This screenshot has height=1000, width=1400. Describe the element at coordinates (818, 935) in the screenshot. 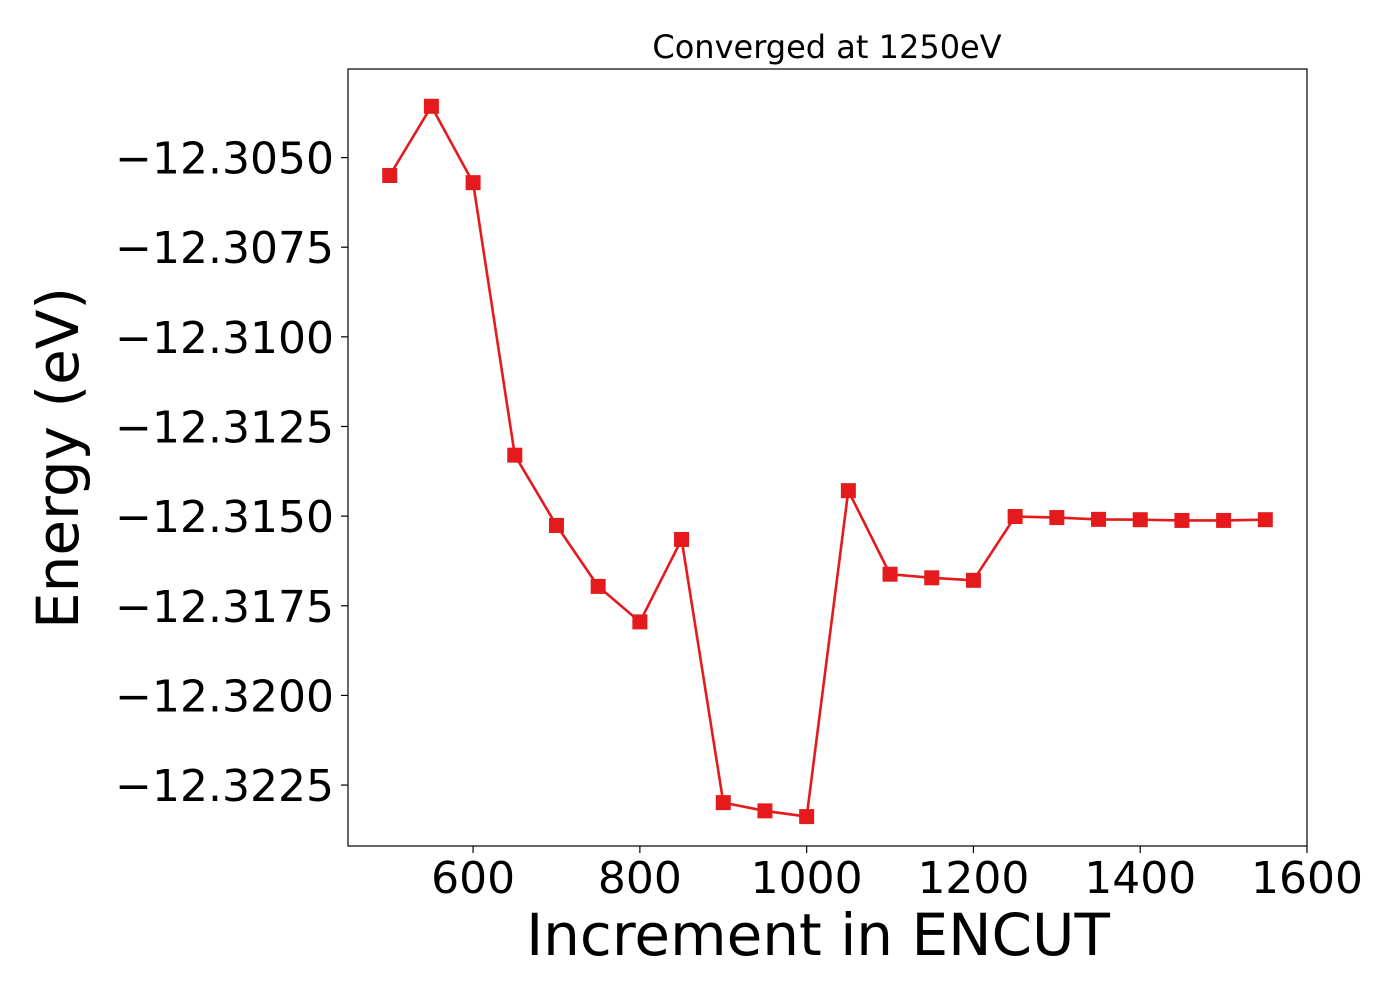

I see `x-axis-label: Increment in ENCUT` at that location.